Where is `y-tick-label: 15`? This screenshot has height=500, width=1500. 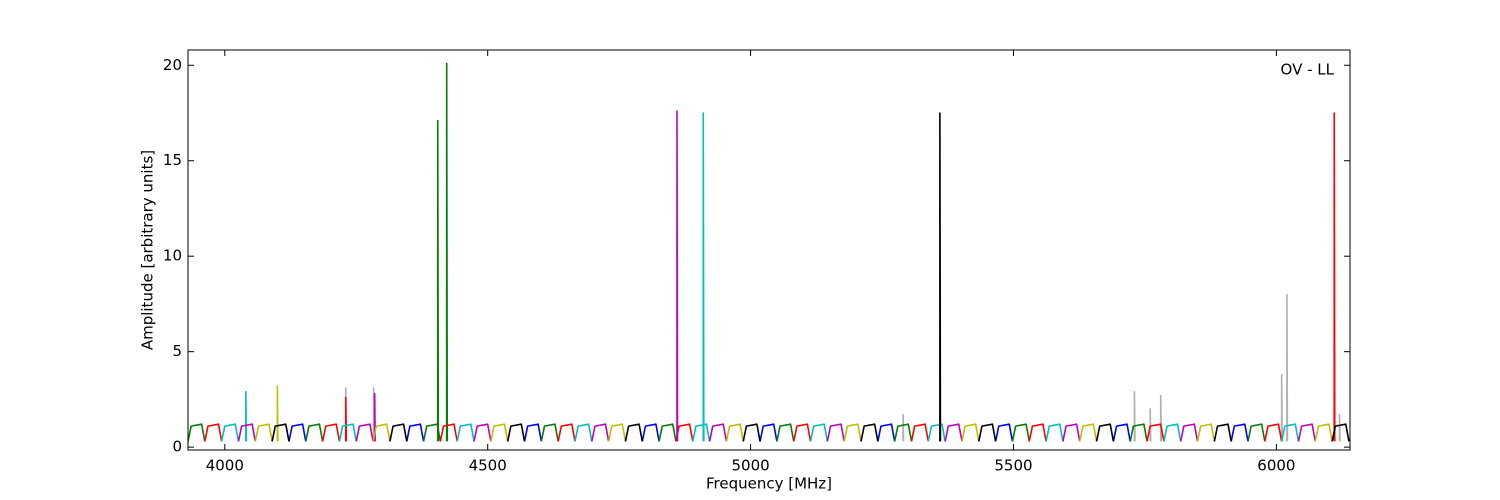
y-tick-label: 15 is located at coordinates (172, 160).